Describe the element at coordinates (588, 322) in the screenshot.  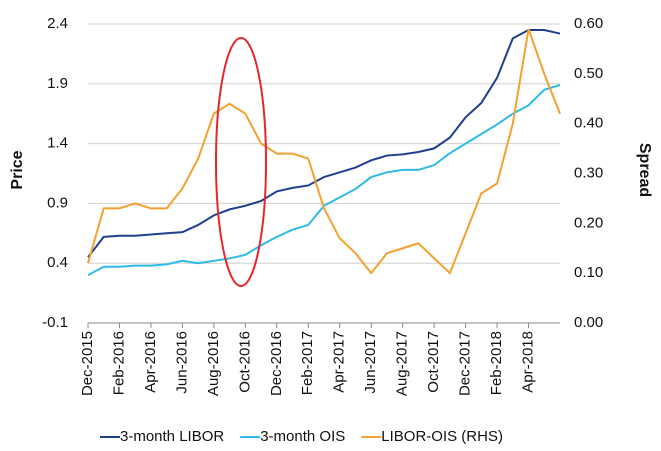
I see `y2-tick-label: 0.00` at that location.